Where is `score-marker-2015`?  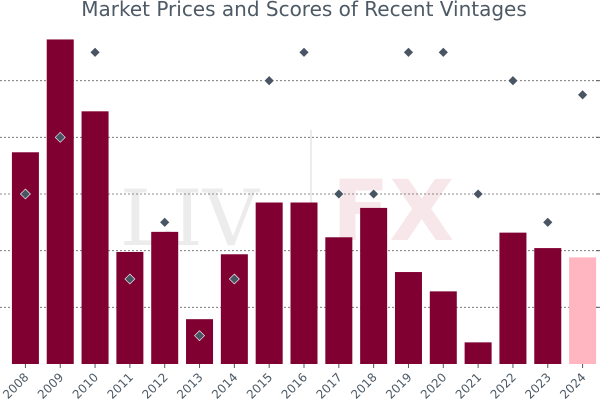 score-marker-2015 is located at coordinates (269, 81).